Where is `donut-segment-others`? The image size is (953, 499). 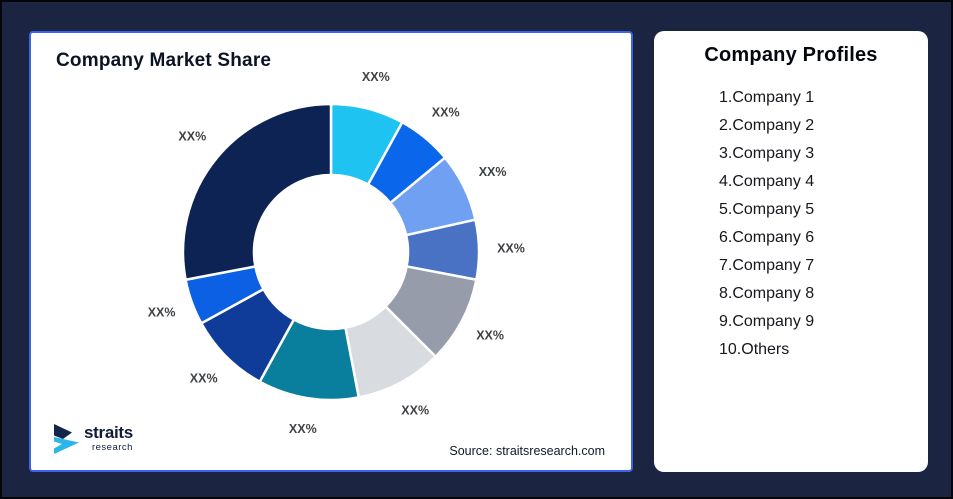
donut-segment-others is located at coordinates (257, 191).